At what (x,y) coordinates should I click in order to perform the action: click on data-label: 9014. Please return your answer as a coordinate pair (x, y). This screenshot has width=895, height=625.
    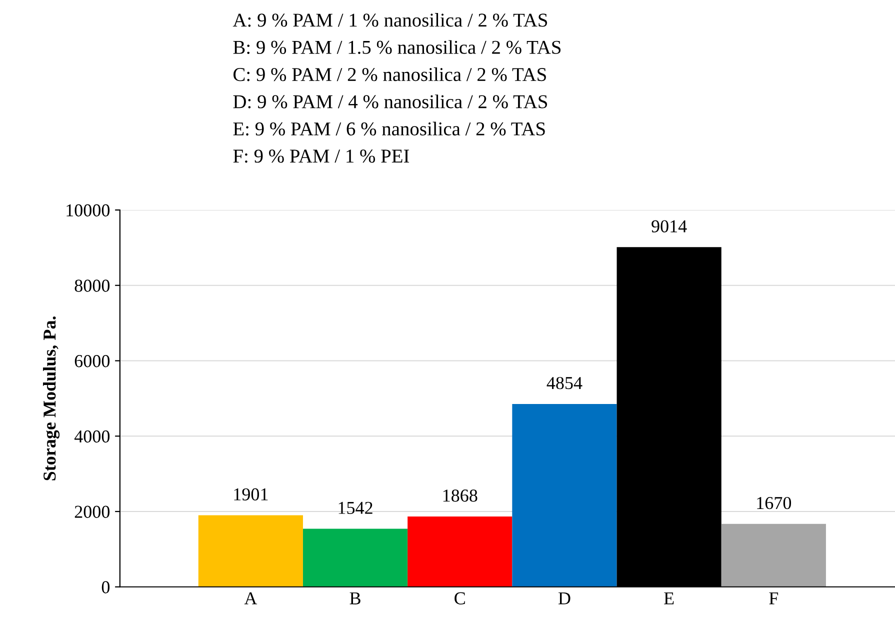
    Looking at the image, I should click on (669, 226).